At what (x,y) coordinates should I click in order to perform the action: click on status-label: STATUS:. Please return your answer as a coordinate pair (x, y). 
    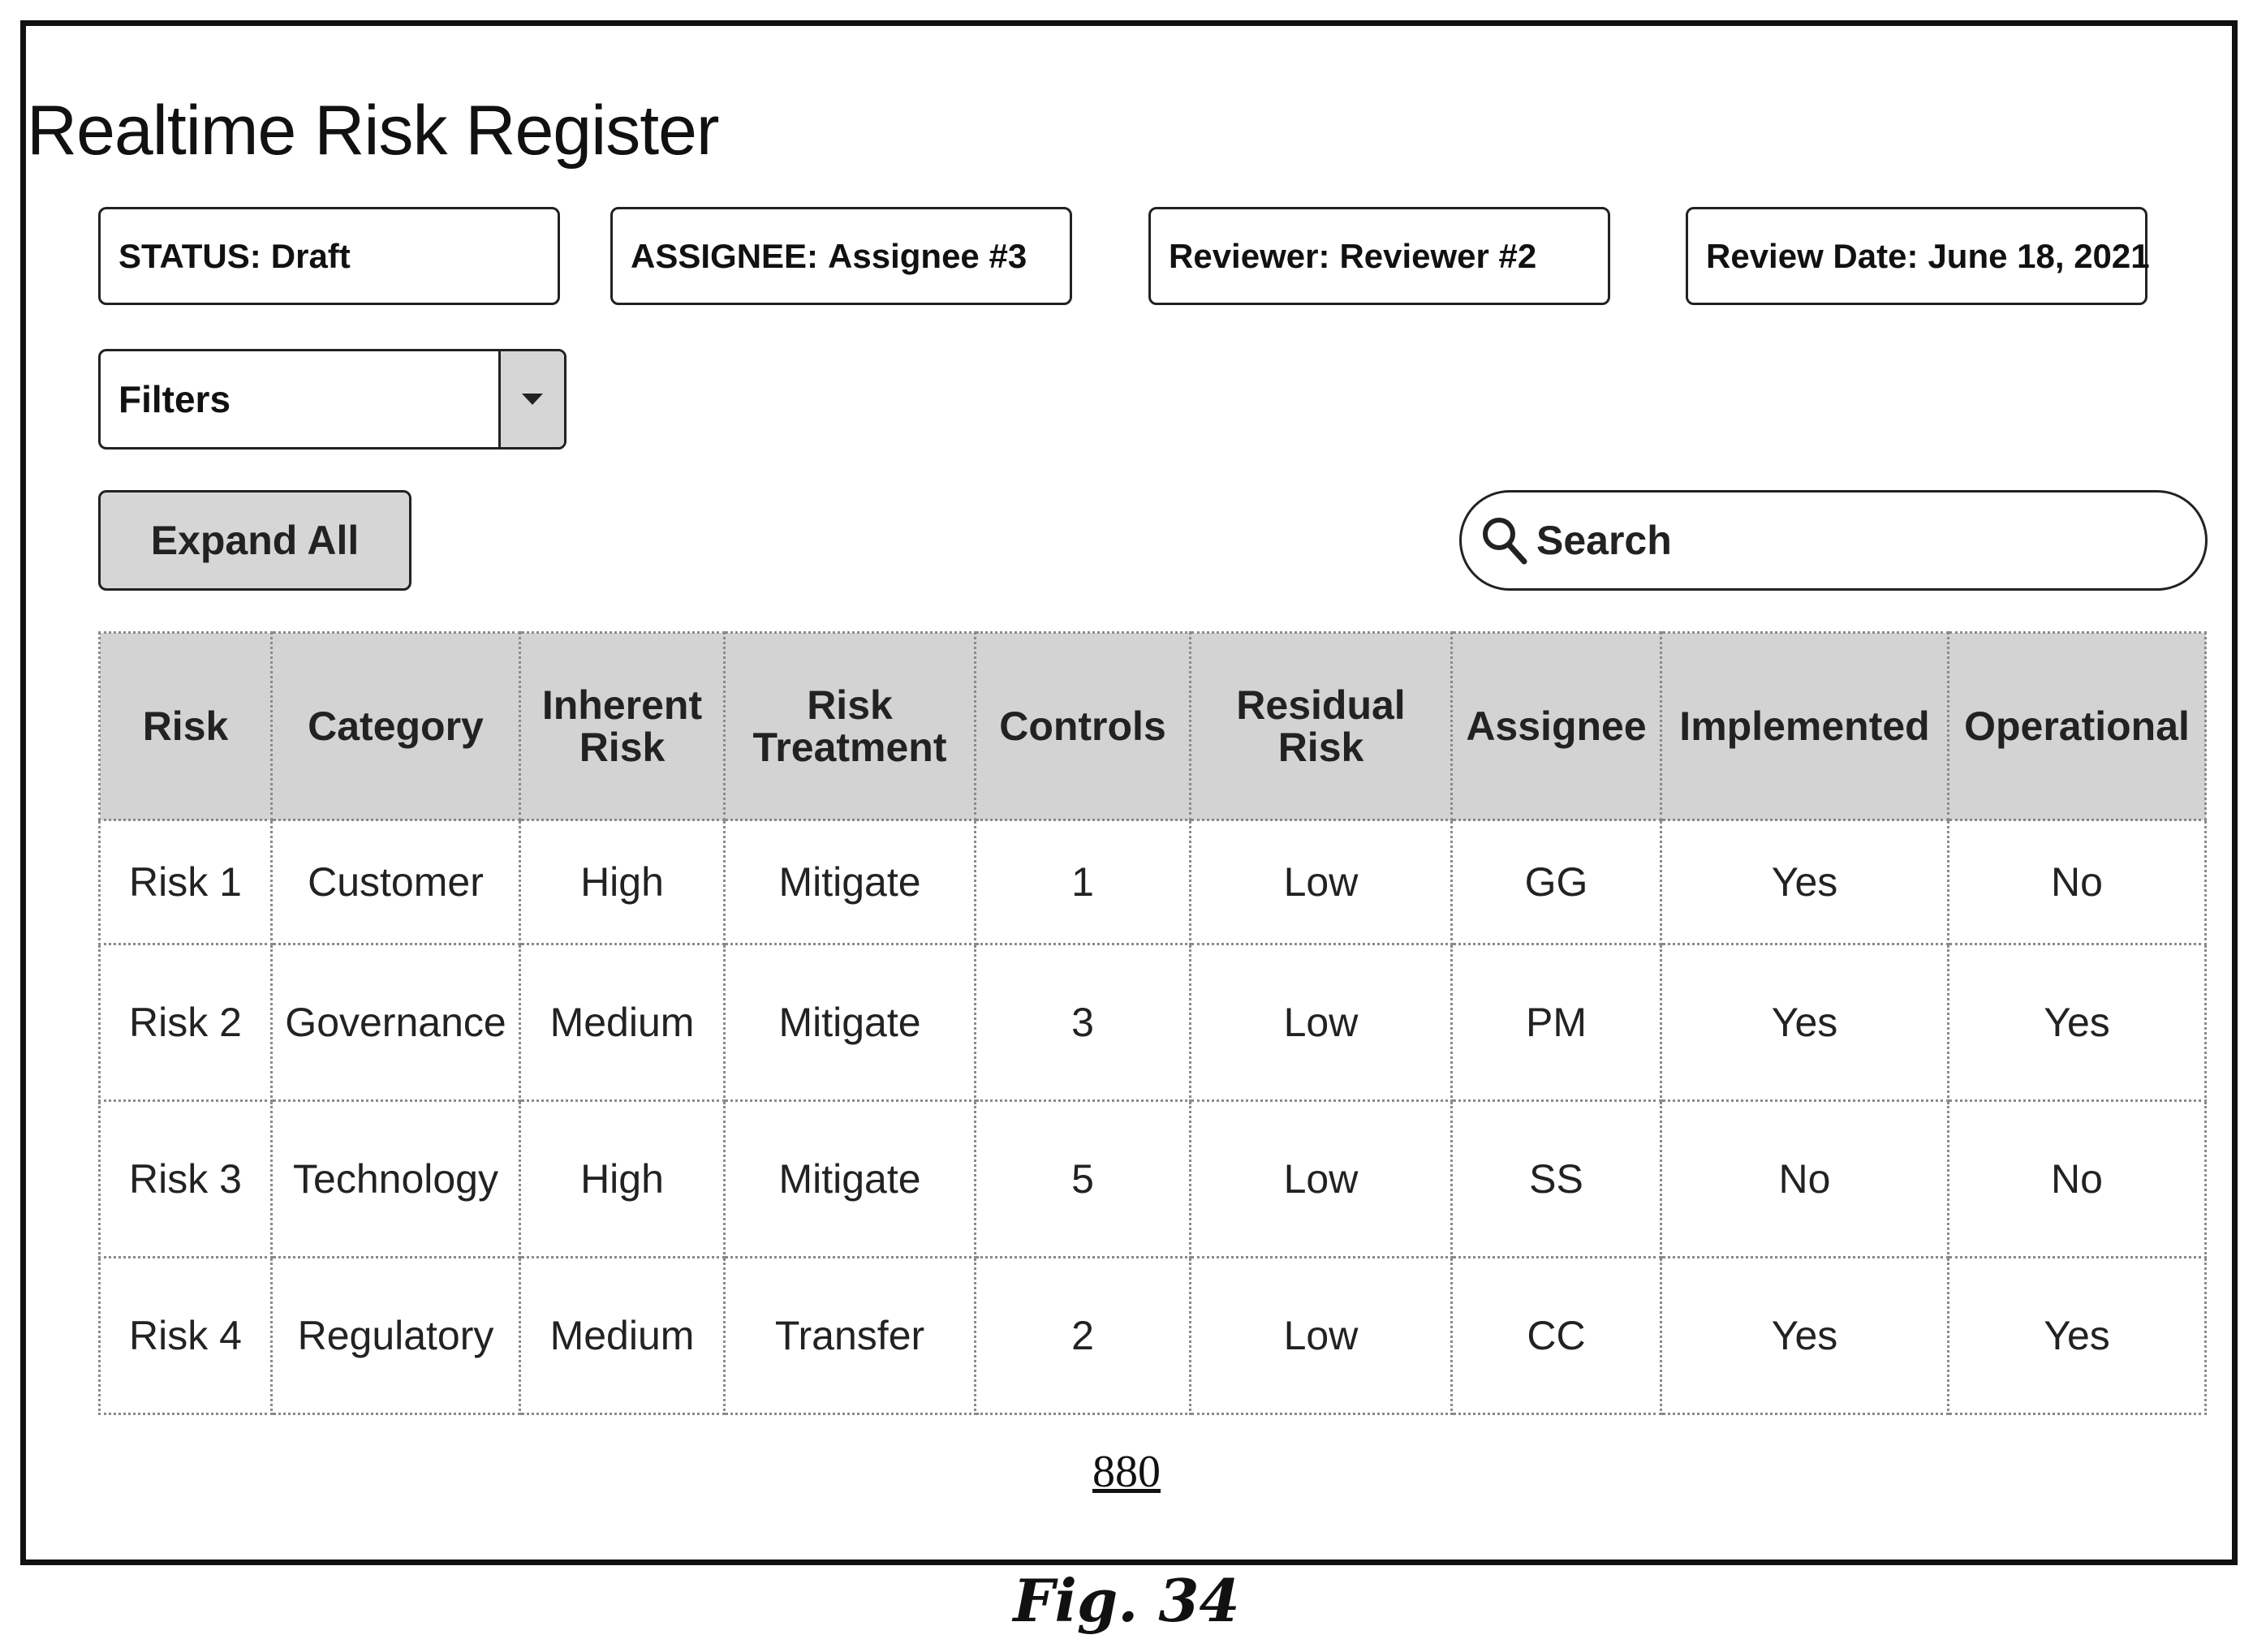
    Looking at the image, I should click on (189, 256).